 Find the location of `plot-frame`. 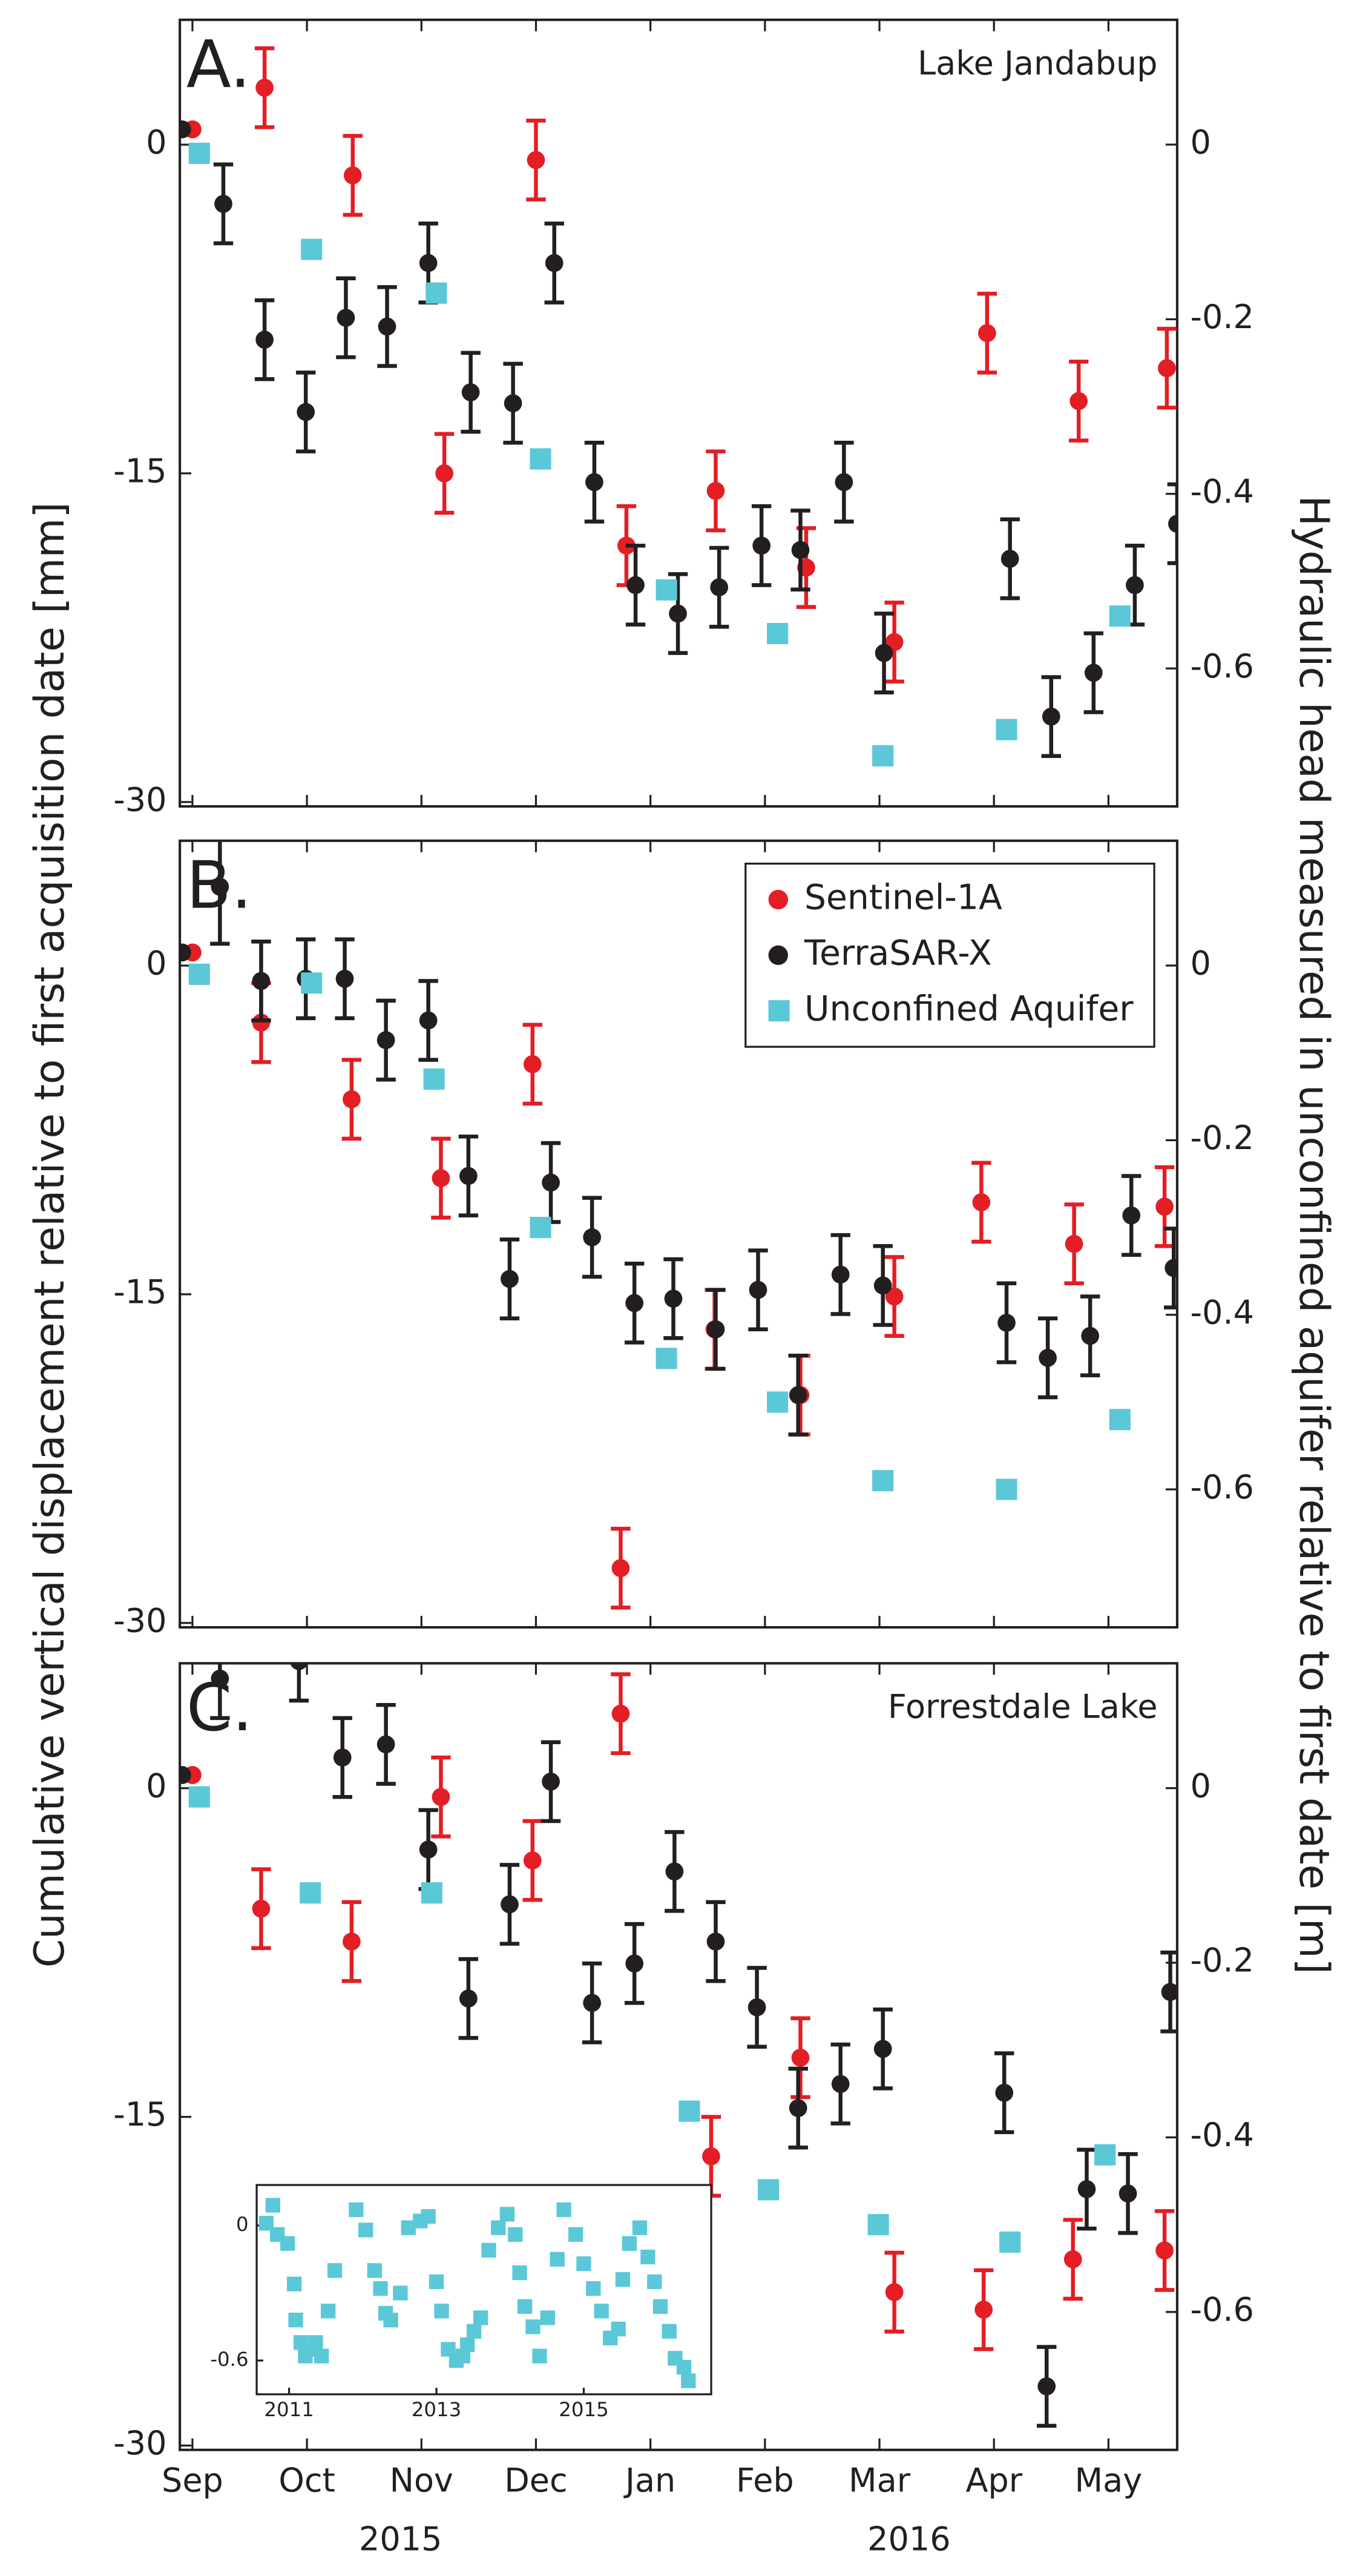

plot-frame is located at coordinates (483, 2290).